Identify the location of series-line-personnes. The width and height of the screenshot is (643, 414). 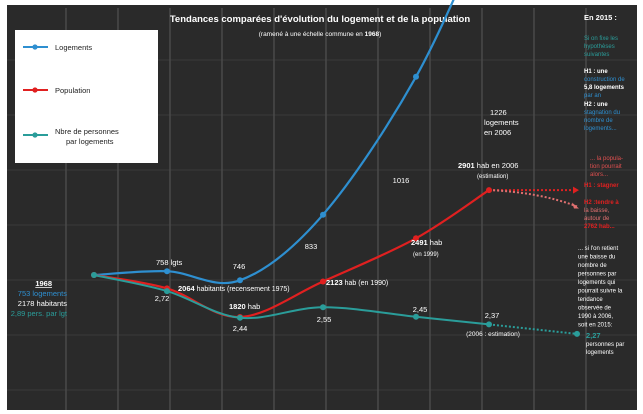
(291, 300).